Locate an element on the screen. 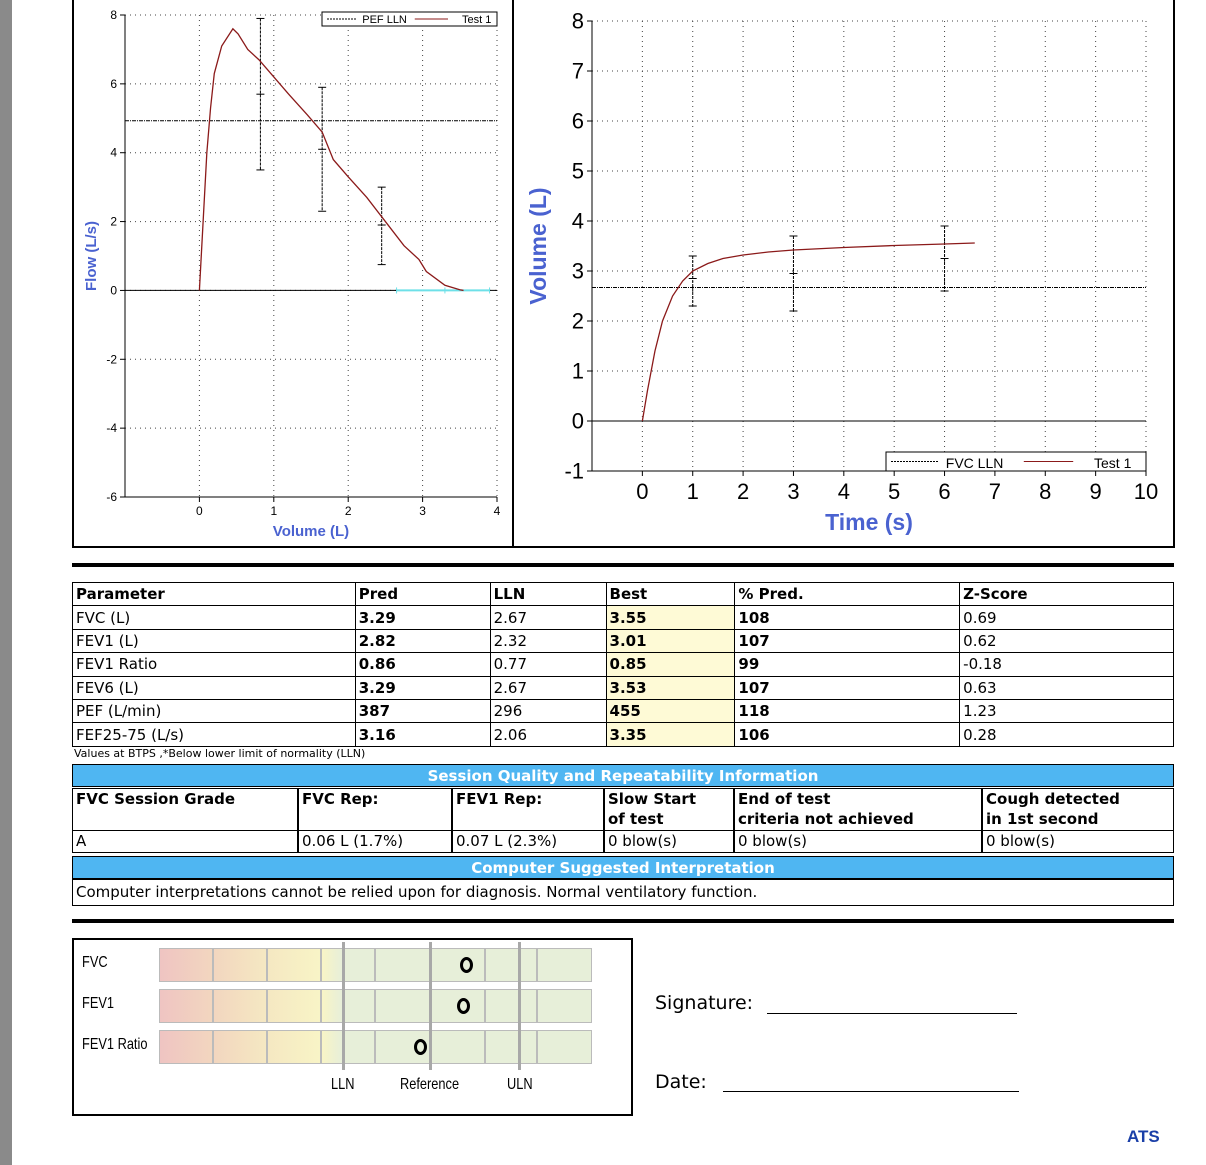  zscore-axis-label: LLN is located at coordinates (343, 1084).